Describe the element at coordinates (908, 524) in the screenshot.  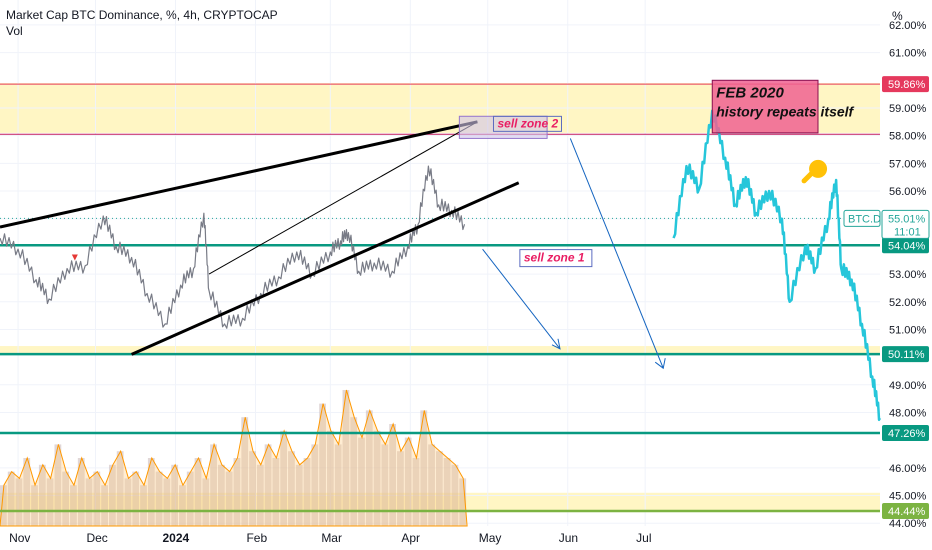
I see `y-tick-label: 44.00%` at that location.